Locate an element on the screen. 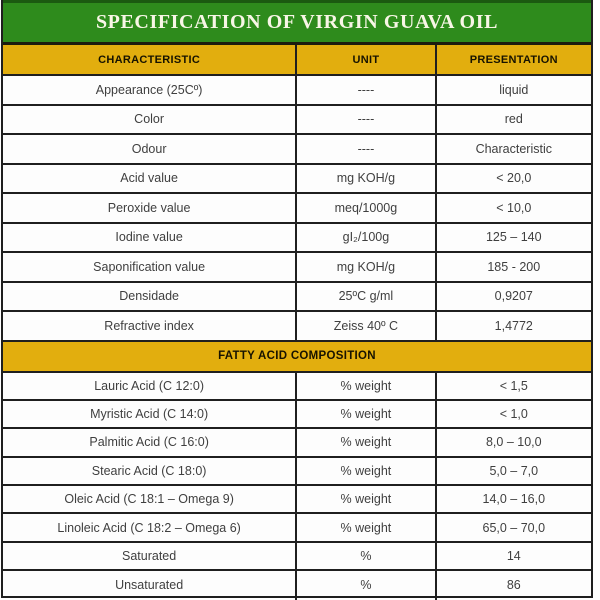 The image size is (600, 600). table-row: Iodine value gI₂/100g 125 – 140 is located at coordinates (297, 238).